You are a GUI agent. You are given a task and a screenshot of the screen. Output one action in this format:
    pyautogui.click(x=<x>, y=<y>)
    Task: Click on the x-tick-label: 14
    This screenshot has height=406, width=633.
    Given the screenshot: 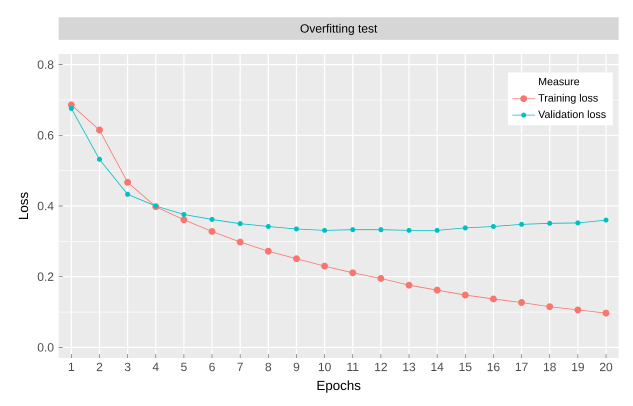 What is the action you would take?
    pyautogui.click(x=437, y=366)
    